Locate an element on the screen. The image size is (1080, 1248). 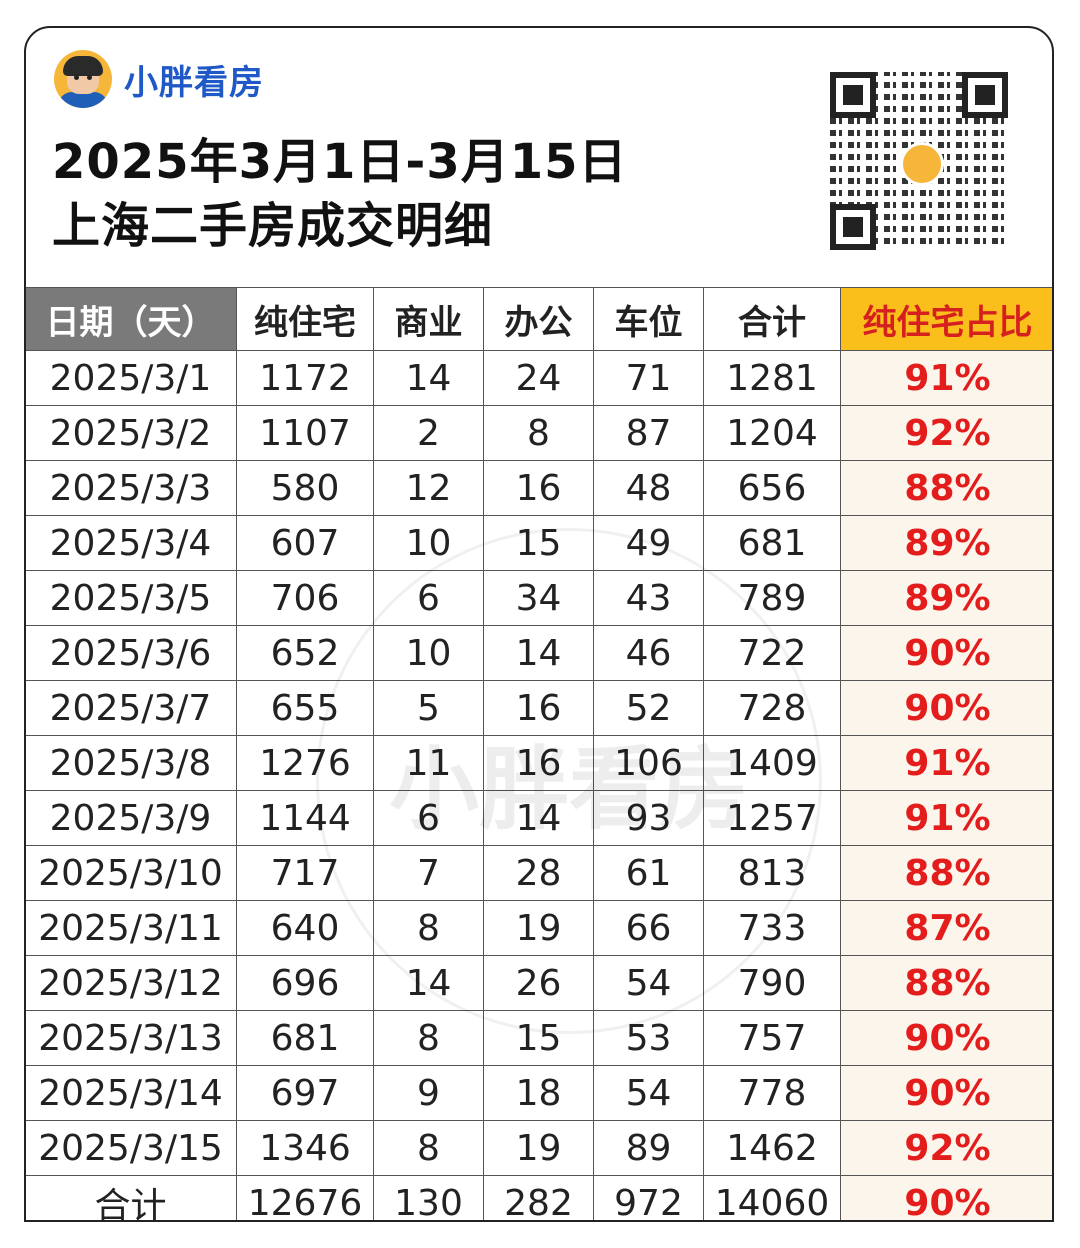
total-parking: 972 is located at coordinates (648, 1197).